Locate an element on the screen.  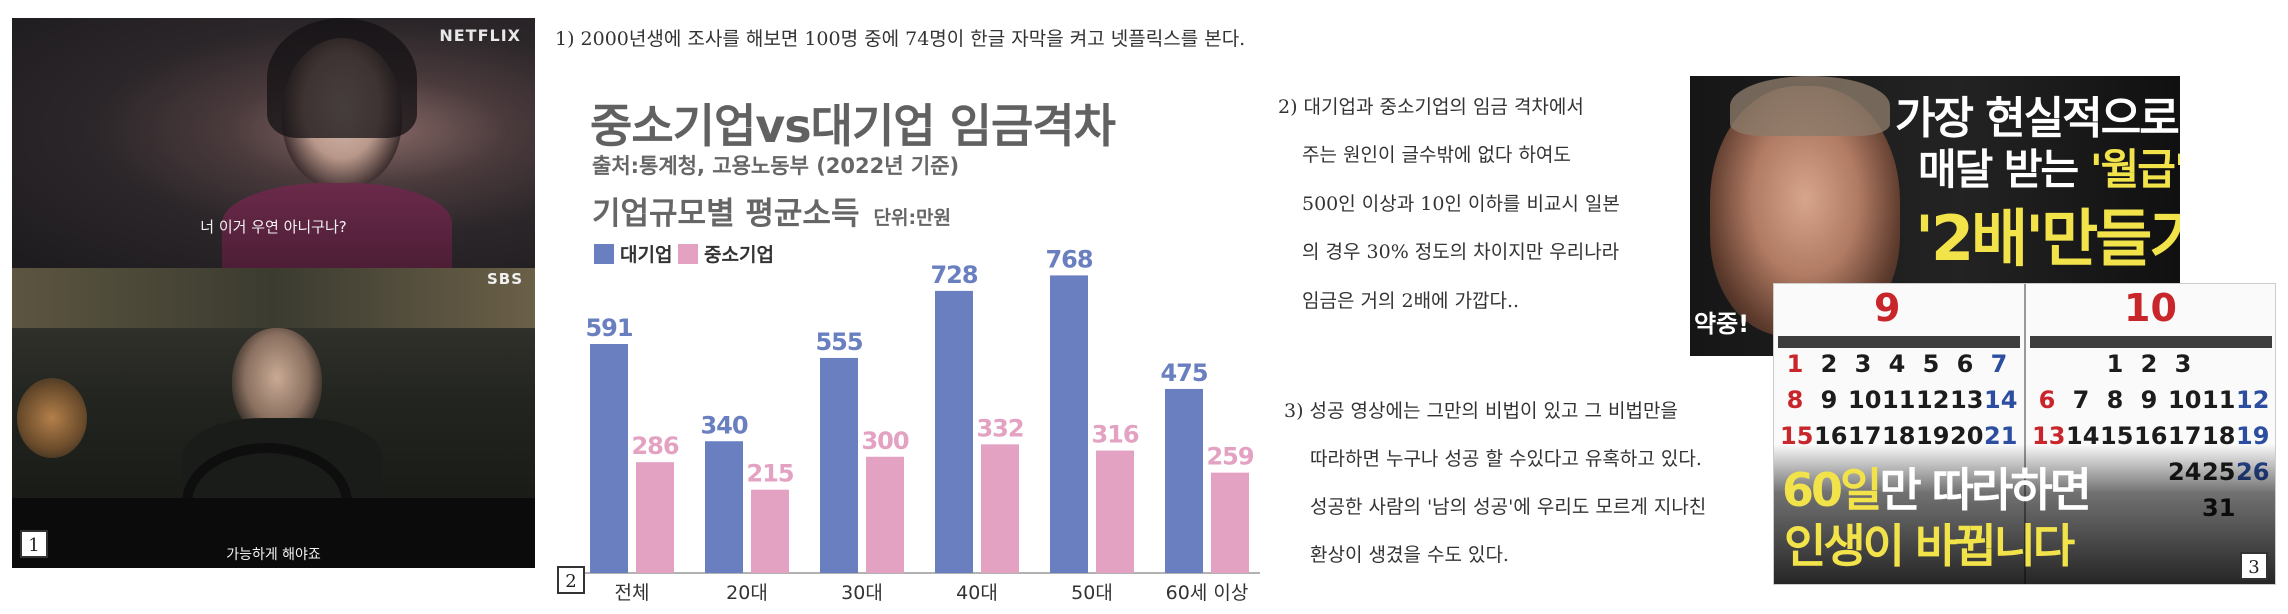
thumb-line-2: 매달 받는 '월급' is located at coordinates (2049, 166).